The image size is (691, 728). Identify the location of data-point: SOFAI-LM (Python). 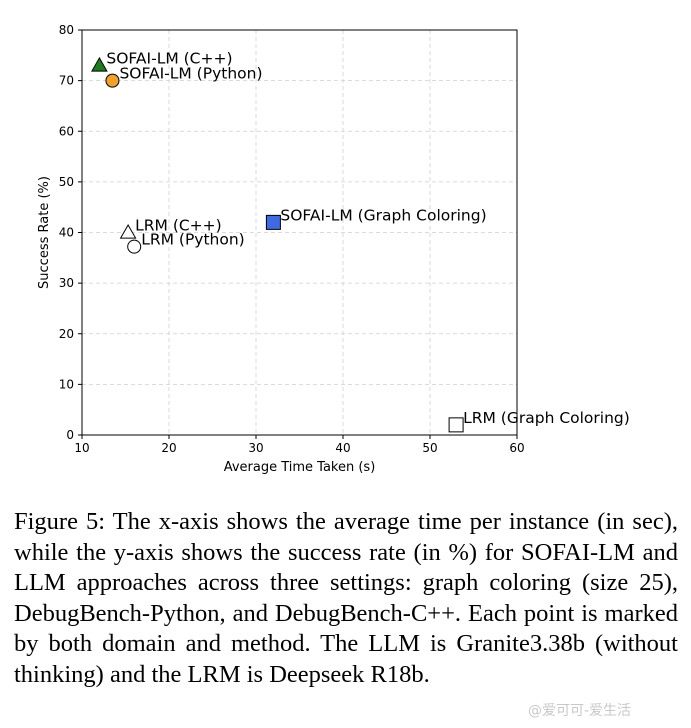
(184, 76).